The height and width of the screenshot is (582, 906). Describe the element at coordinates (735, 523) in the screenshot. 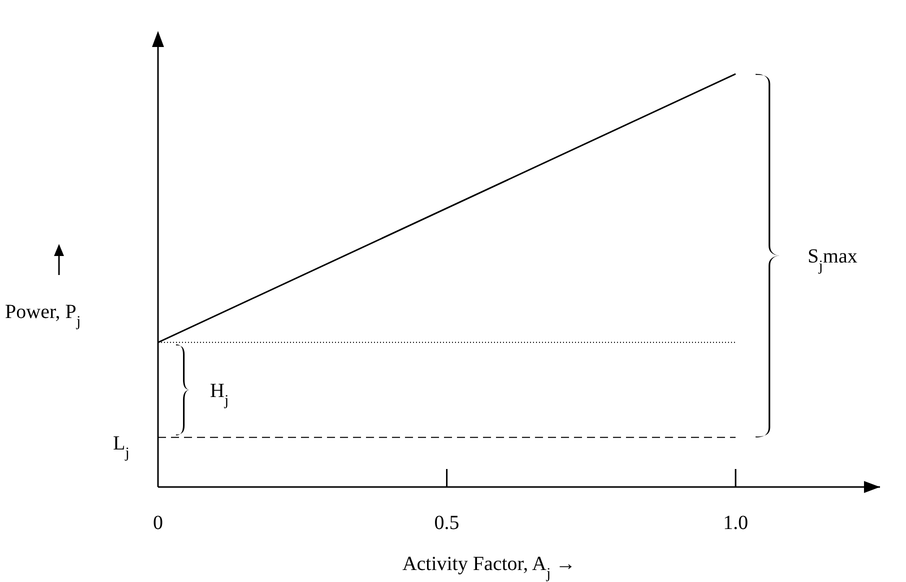

I see `x-tick-label: 1.0` at that location.